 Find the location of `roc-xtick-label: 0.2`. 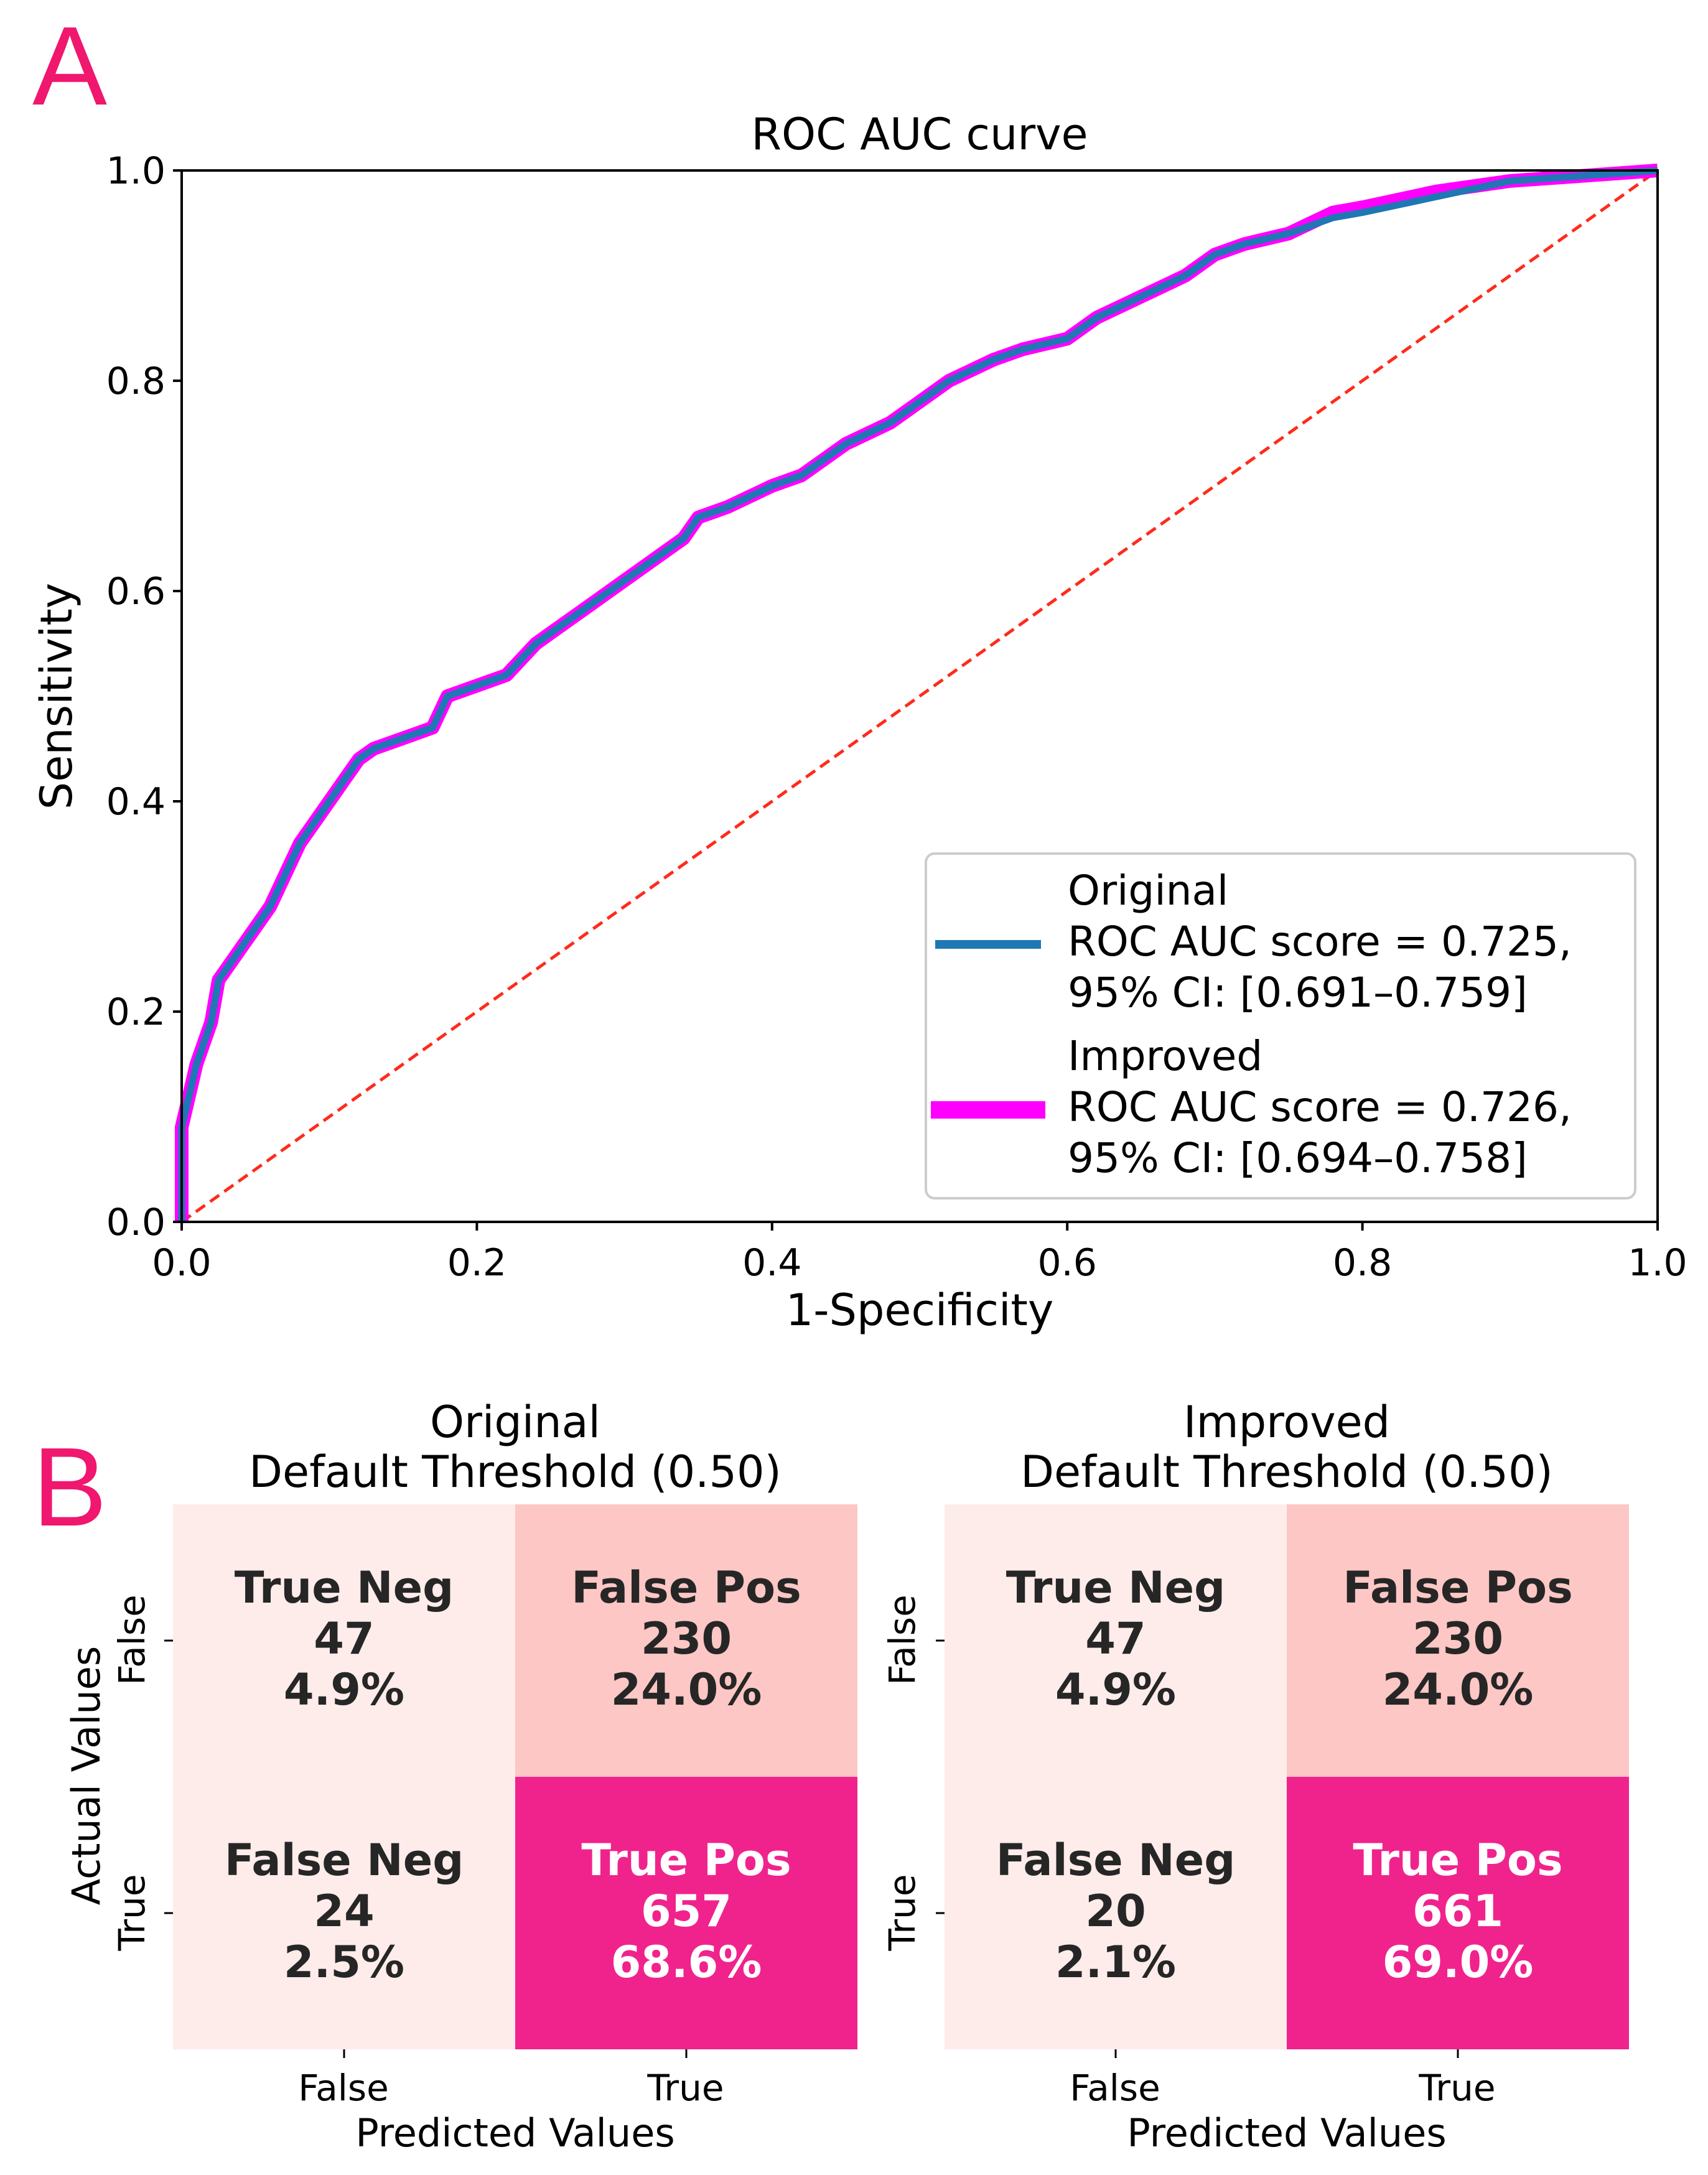

roc-xtick-label: 0.2 is located at coordinates (476, 1263).